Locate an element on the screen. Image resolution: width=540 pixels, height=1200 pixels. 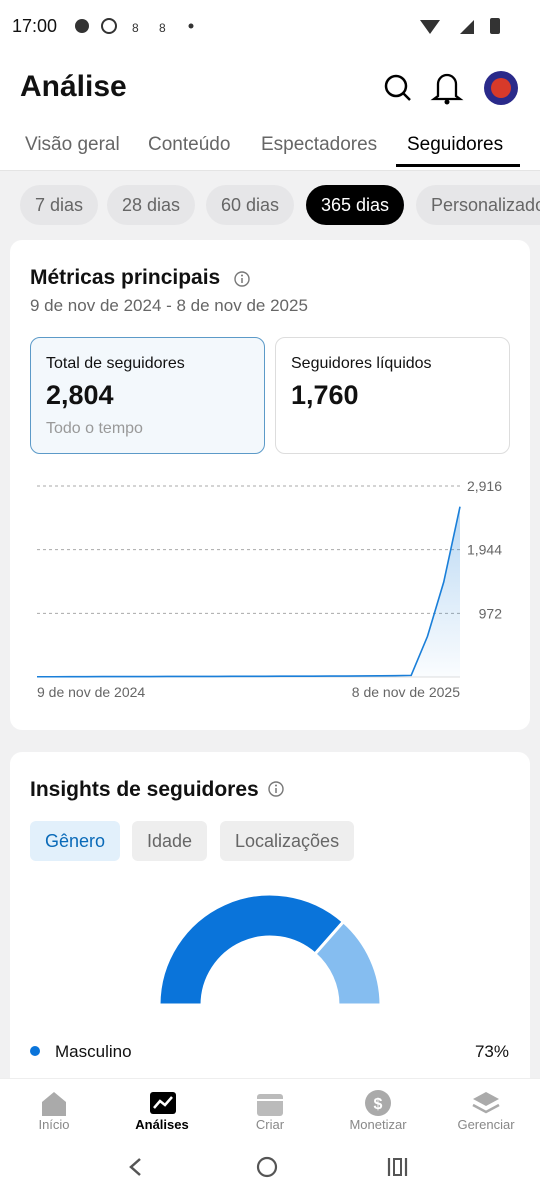
donut-chart: Masculino 73% is located at coordinates (269, 976).